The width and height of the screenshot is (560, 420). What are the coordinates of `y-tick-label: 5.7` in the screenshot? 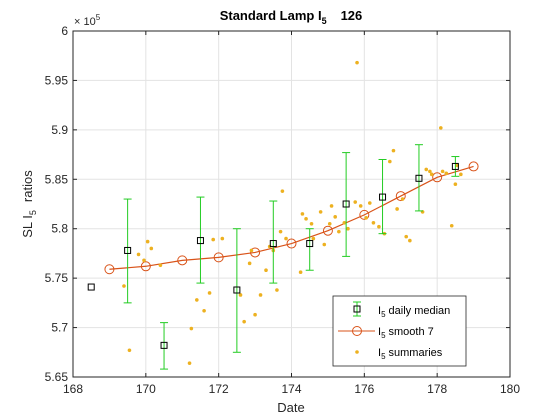 It's located at (59, 328).